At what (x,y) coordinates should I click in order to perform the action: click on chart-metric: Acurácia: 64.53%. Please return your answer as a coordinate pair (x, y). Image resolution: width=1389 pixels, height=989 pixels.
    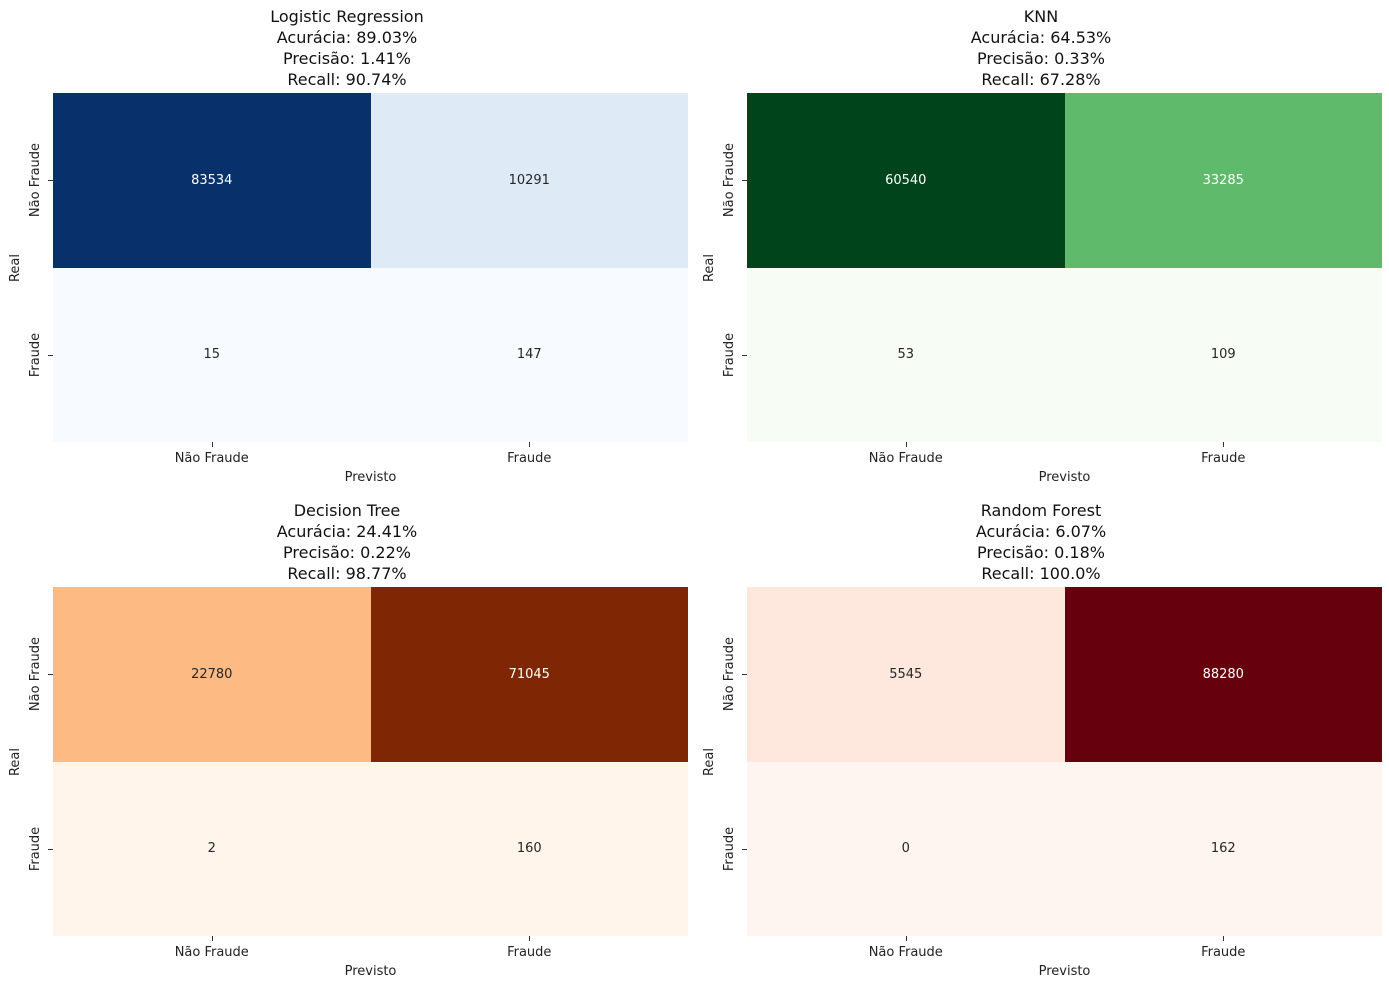
    Looking at the image, I should click on (1041, 37).